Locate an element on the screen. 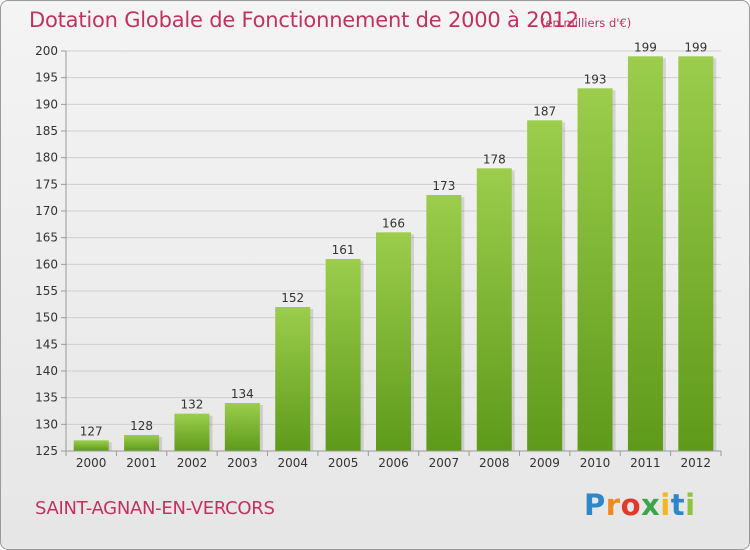 This screenshot has height=550, width=750. y-tick-label: 190 is located at coordinates (46, 104).